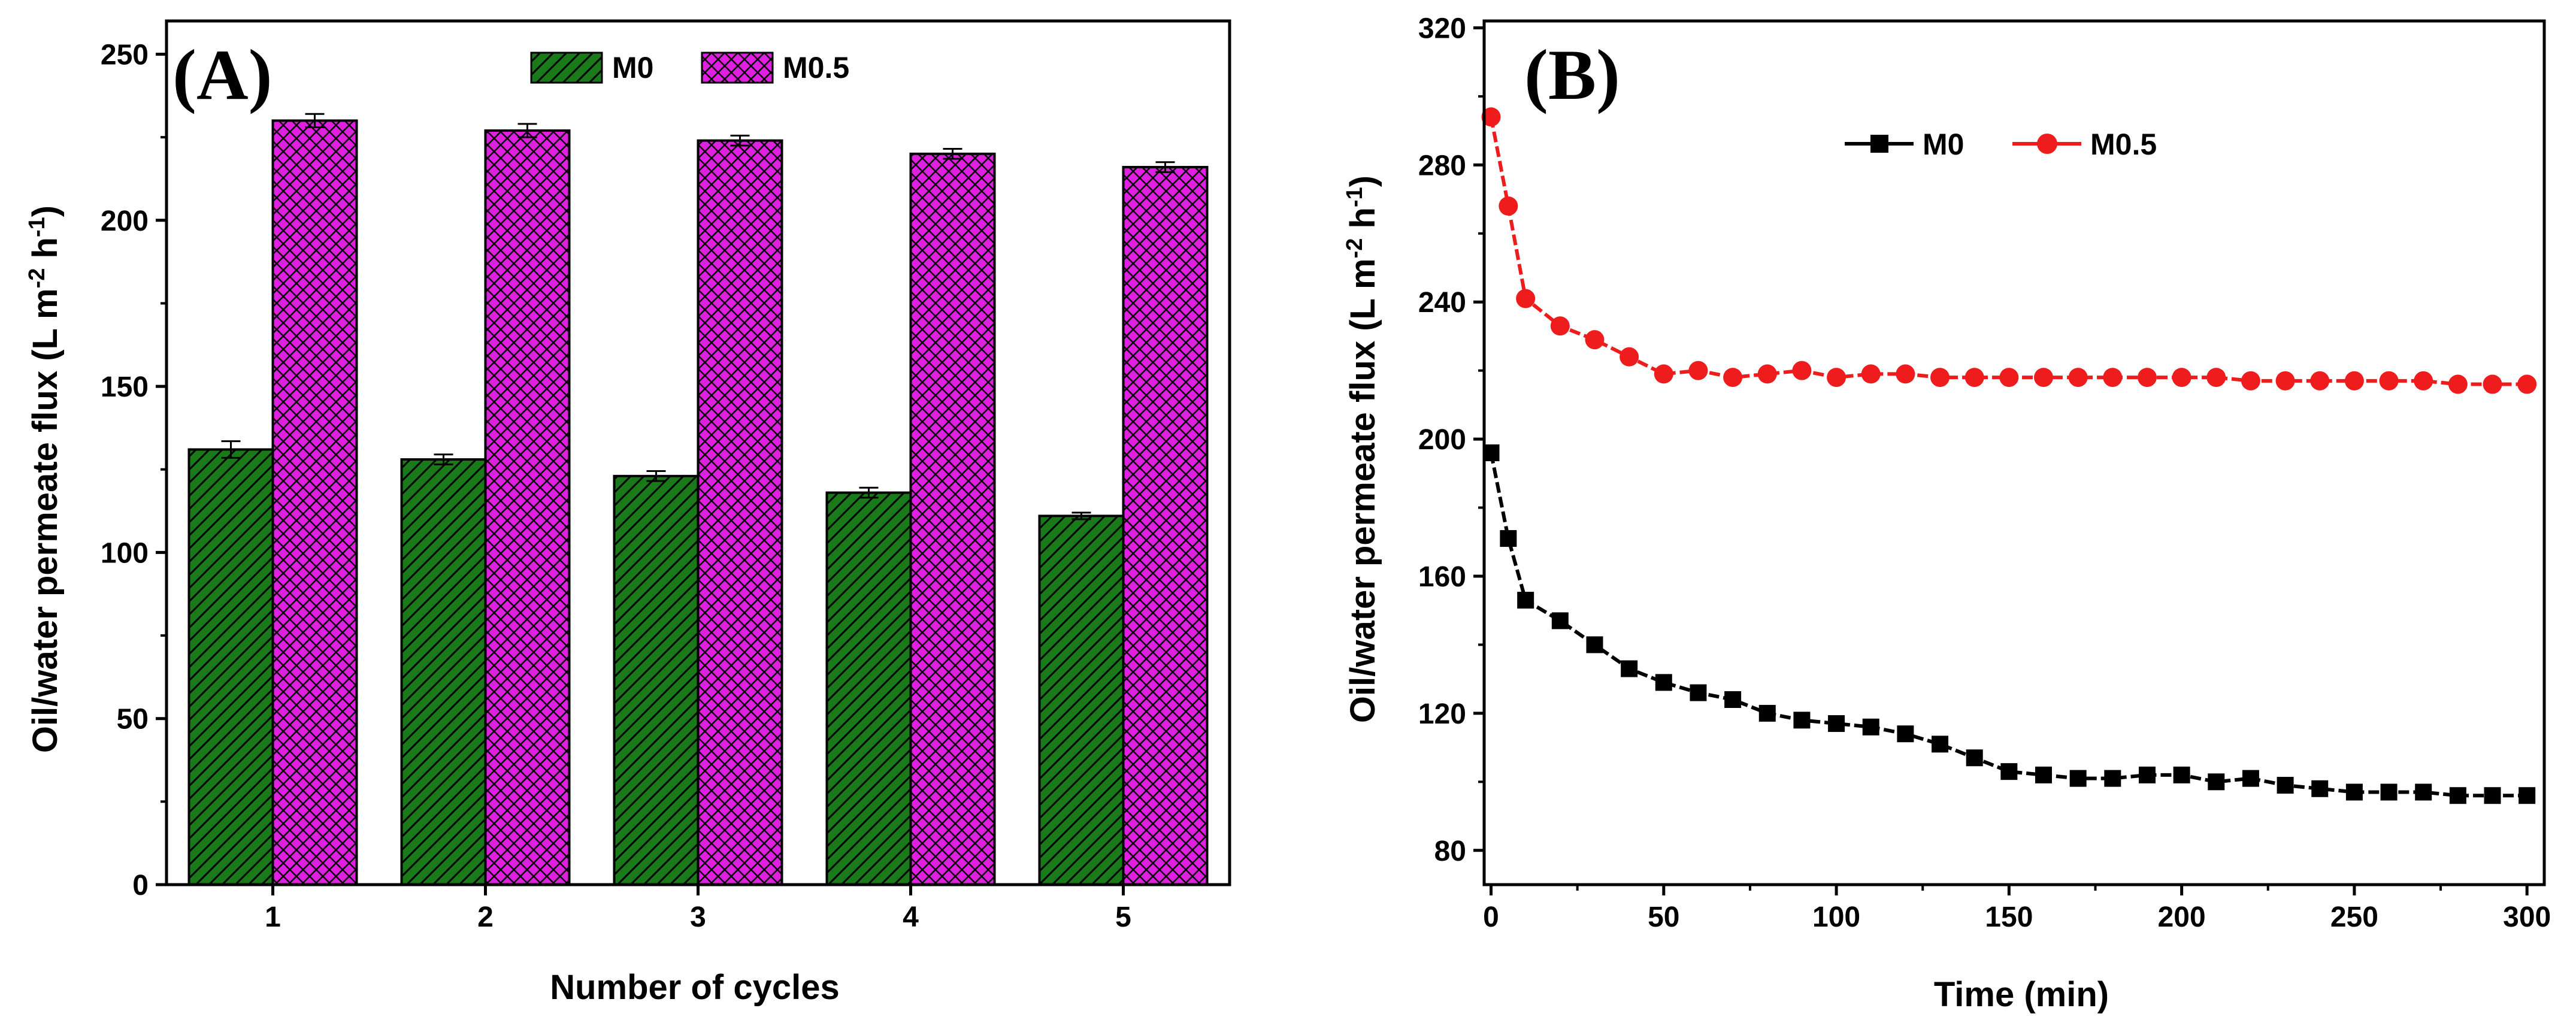  Describe the element at coordinates (1442, 28) in the screenshot. I see `y-tick-label: 320` at that location.